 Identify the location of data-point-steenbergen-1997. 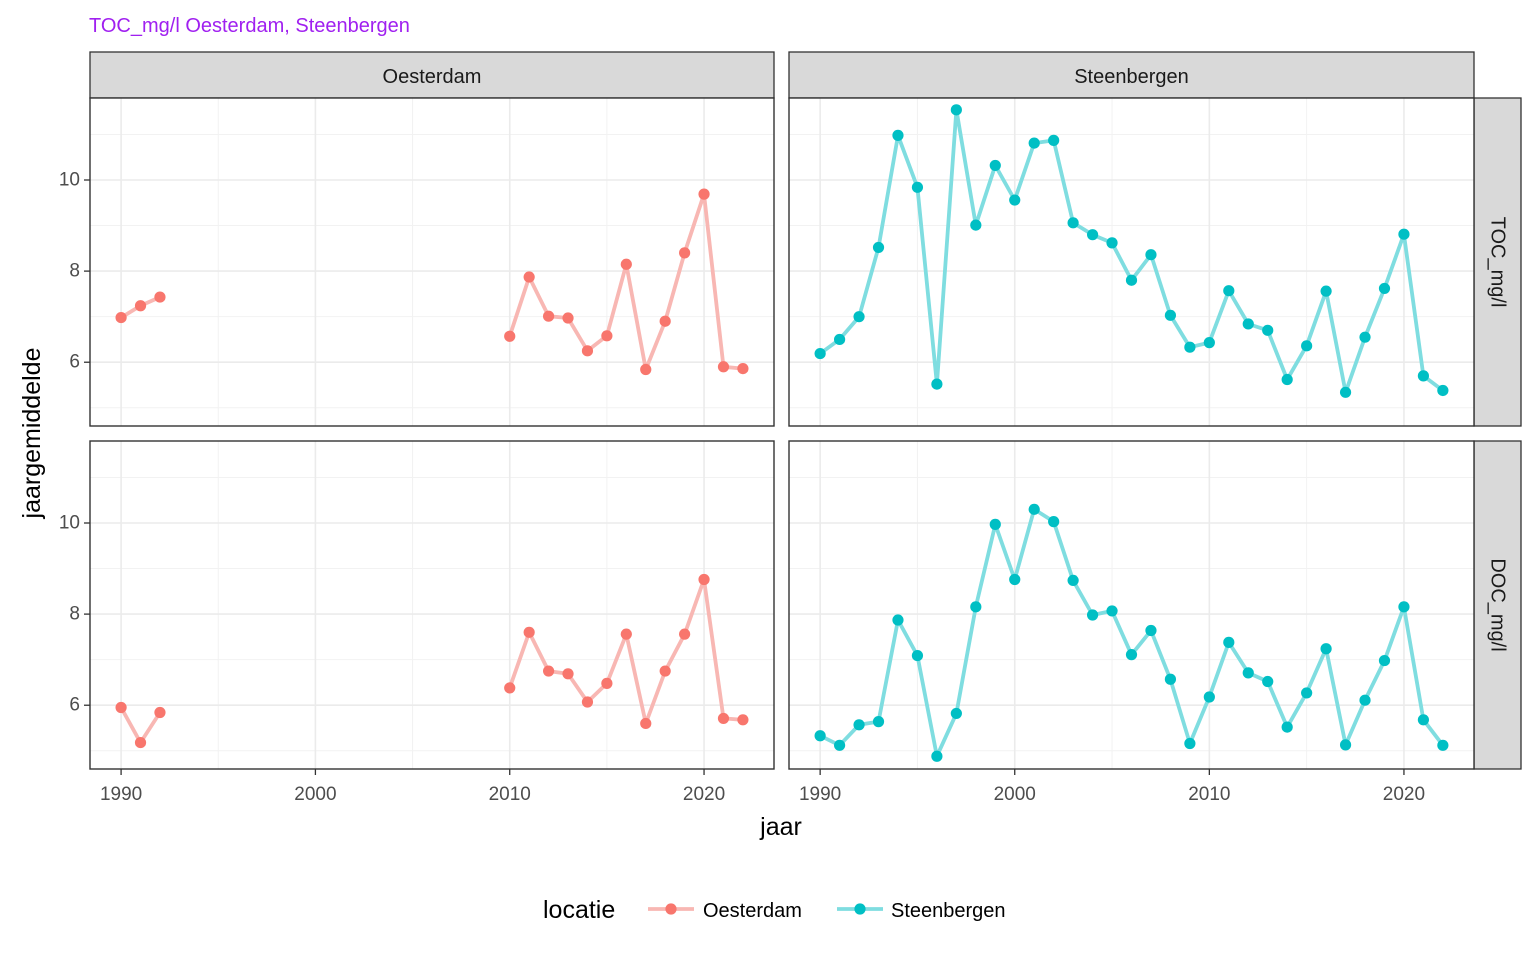
(956, 713).